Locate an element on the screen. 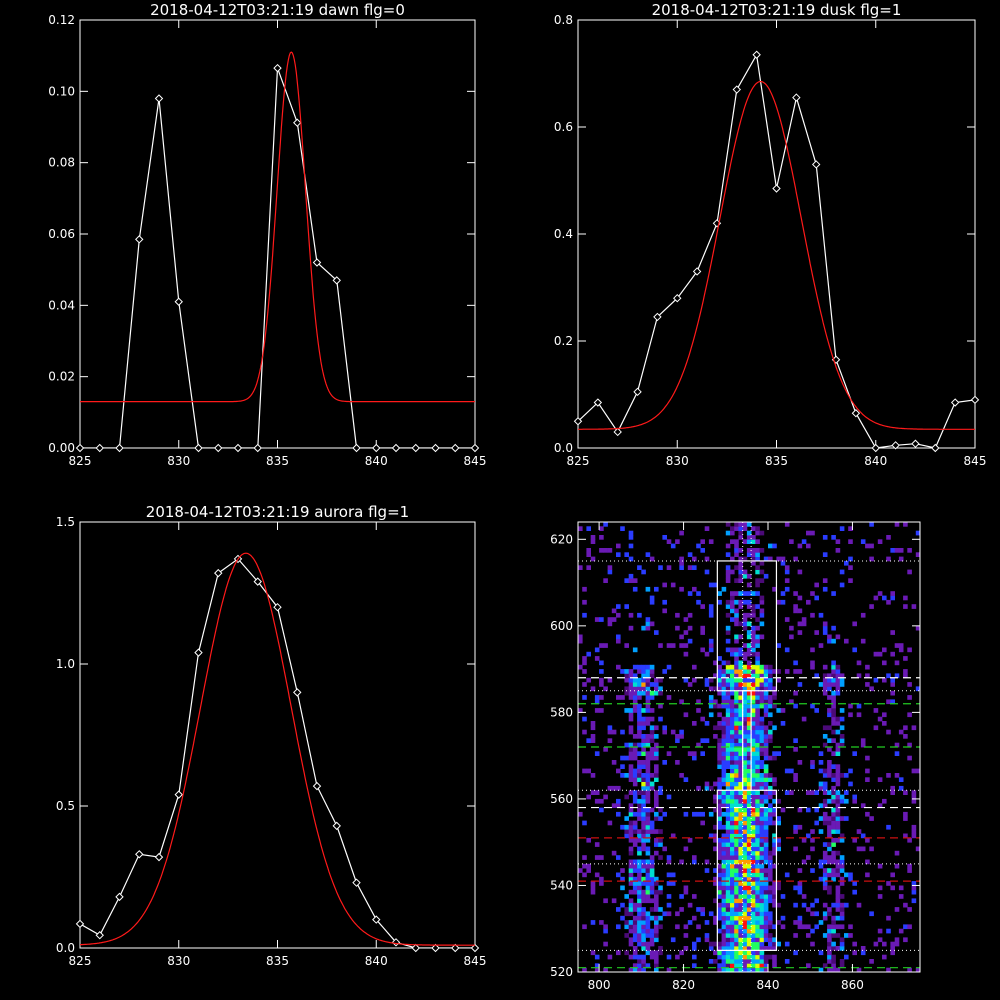 Image resolution: width=1000 pixels, height=1000 pixels. aurora-x-tick-label: 830 is located at coordinates (178, 961).